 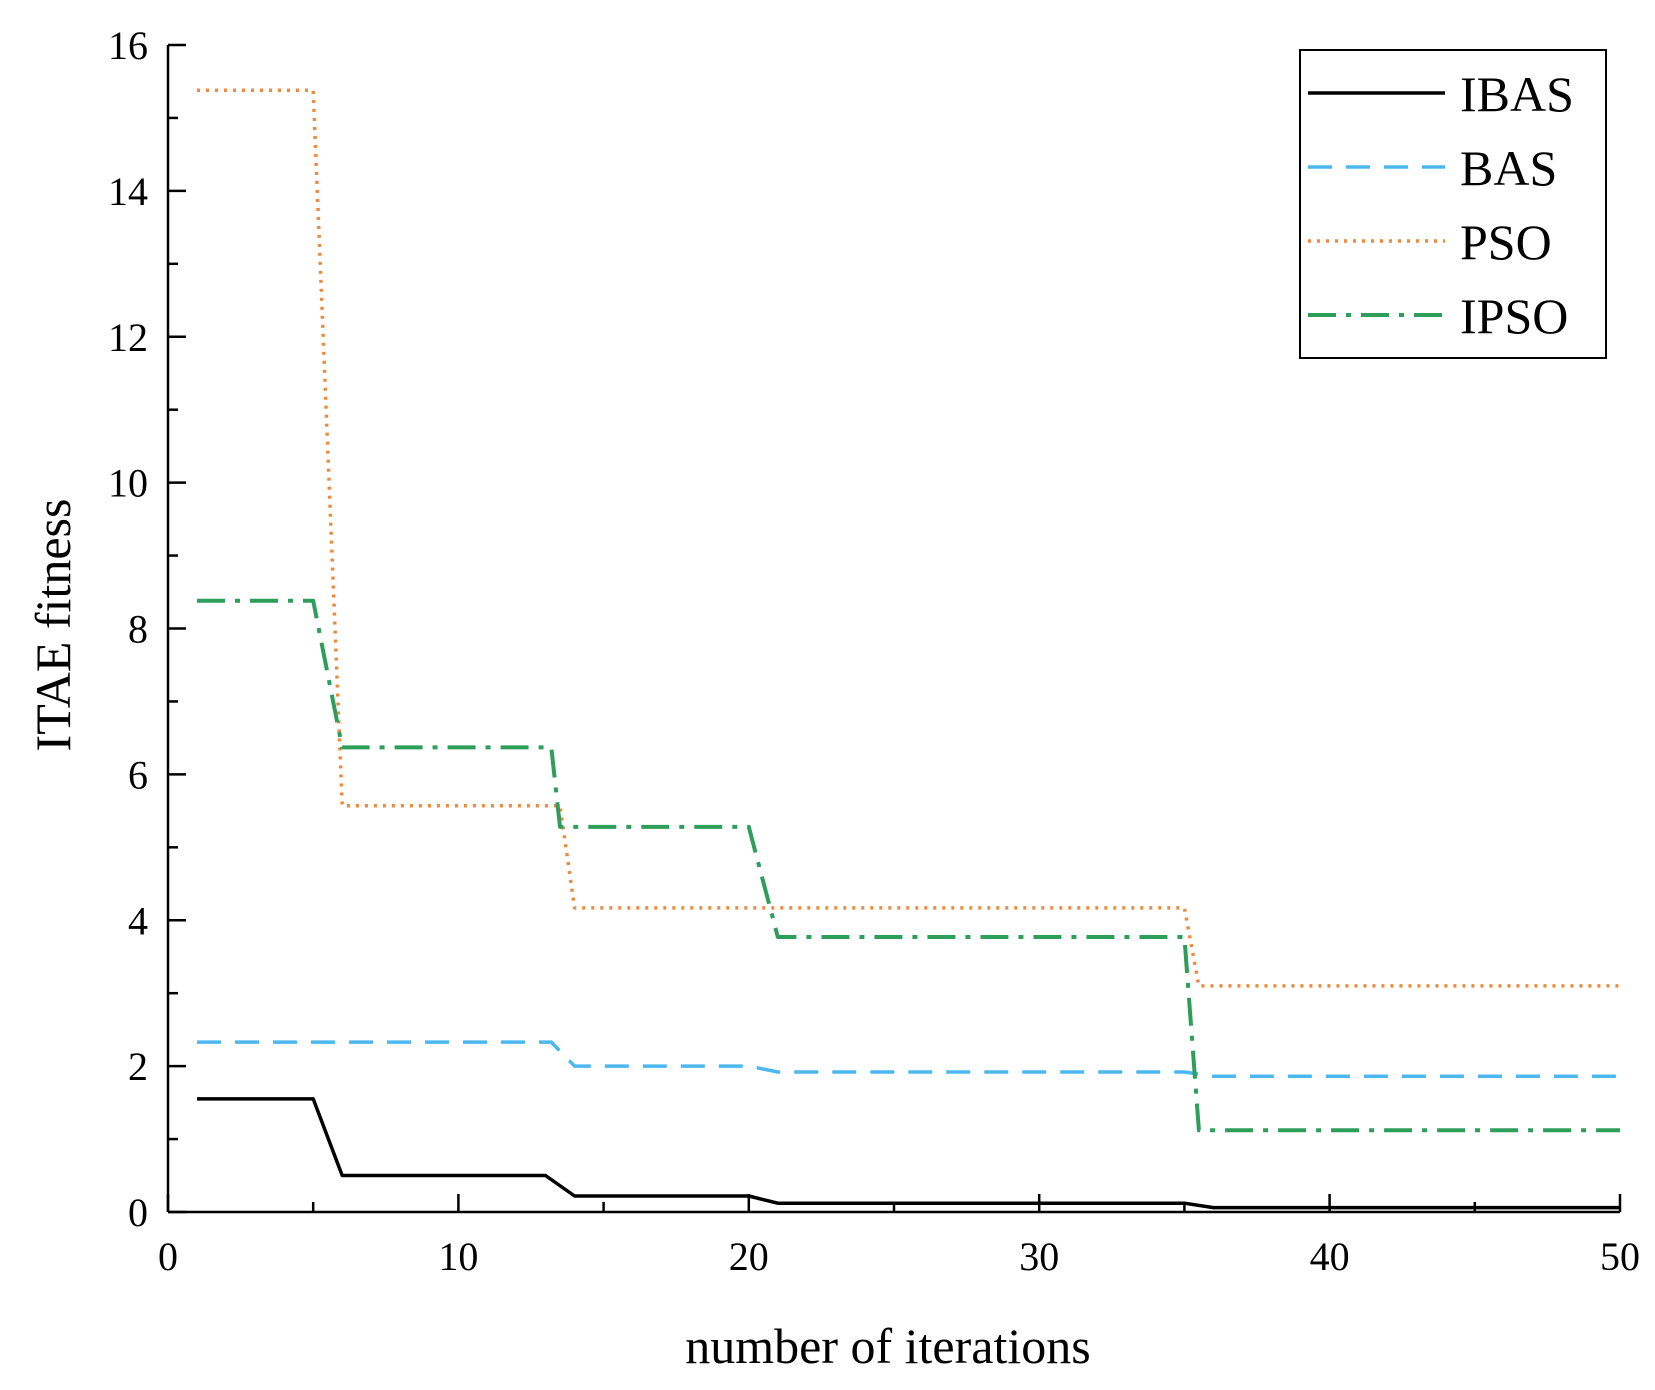 I want to click on x-tick-label: 50, so click(x=1620, y=1256).